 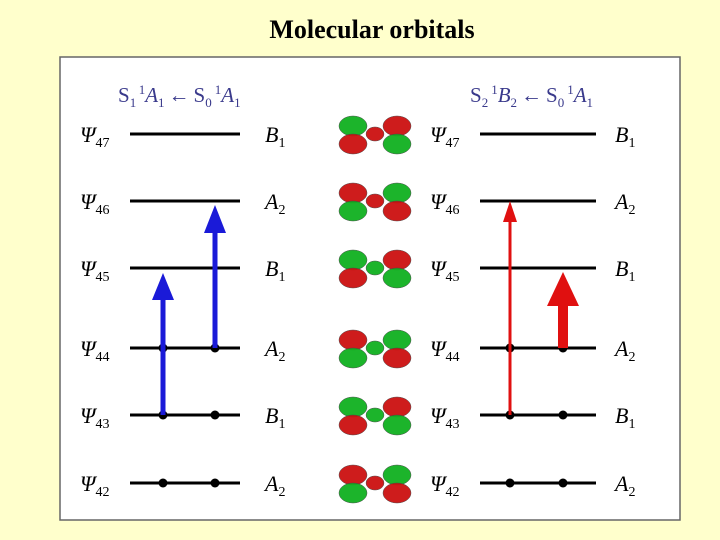 I want to click on orbital-label: Ψ42, so click(x=94, y=485).